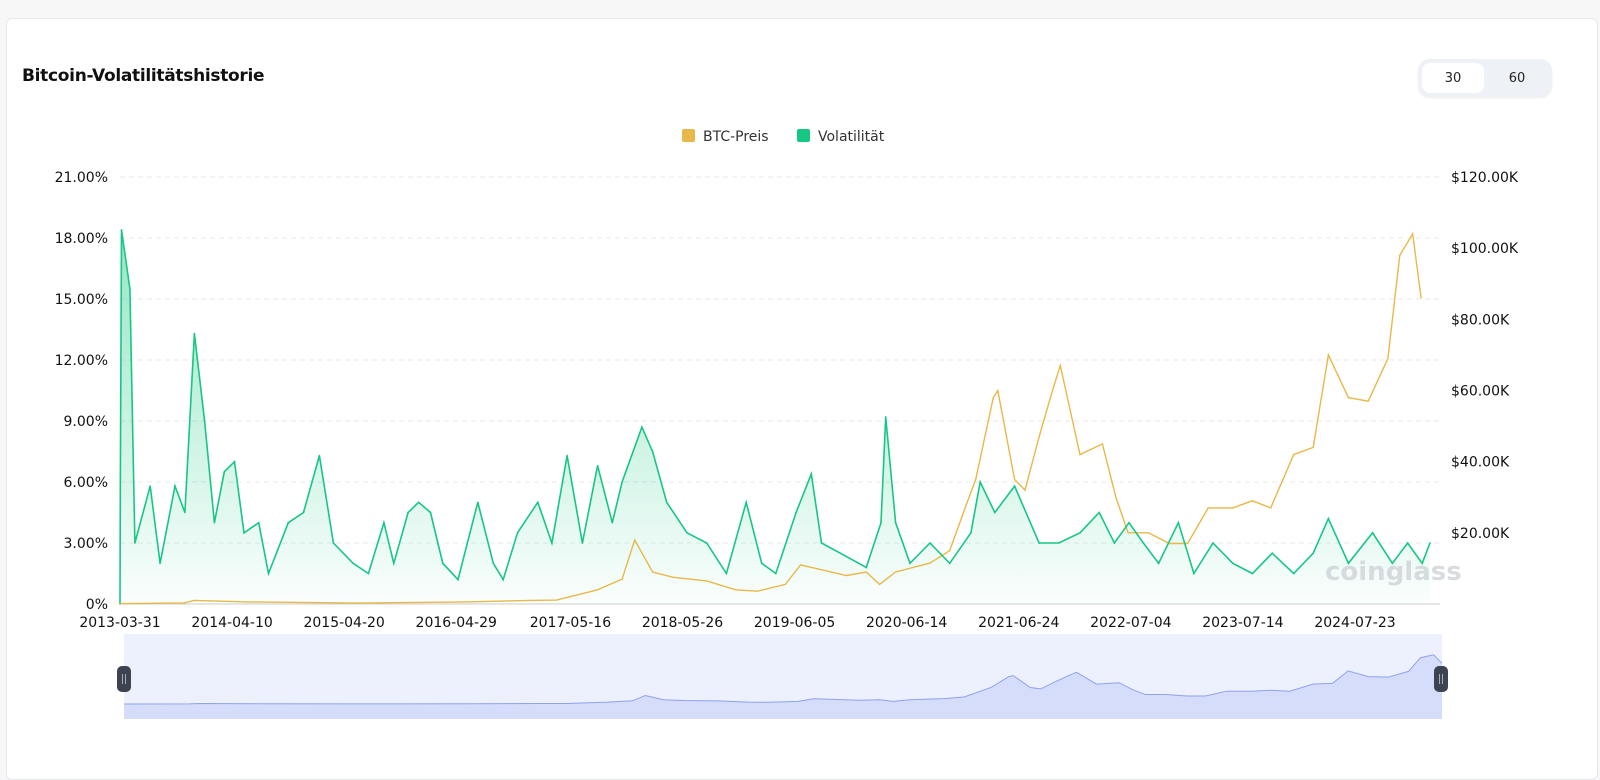 This screenshot has height=780, width=1600. What do you see at coordinates (119, 623) in the screenshot?
I see `x-tick-label: 2013-03-31` at bounding box center [119, 623].